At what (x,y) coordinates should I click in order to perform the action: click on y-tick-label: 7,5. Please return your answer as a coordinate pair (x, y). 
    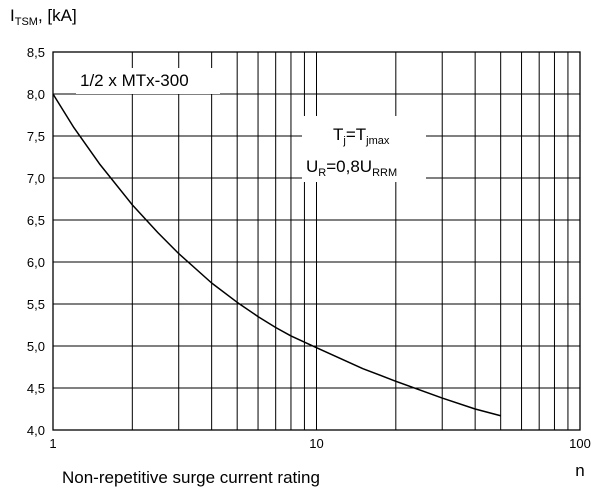
    Looking at the image, I should click on (36, 136).